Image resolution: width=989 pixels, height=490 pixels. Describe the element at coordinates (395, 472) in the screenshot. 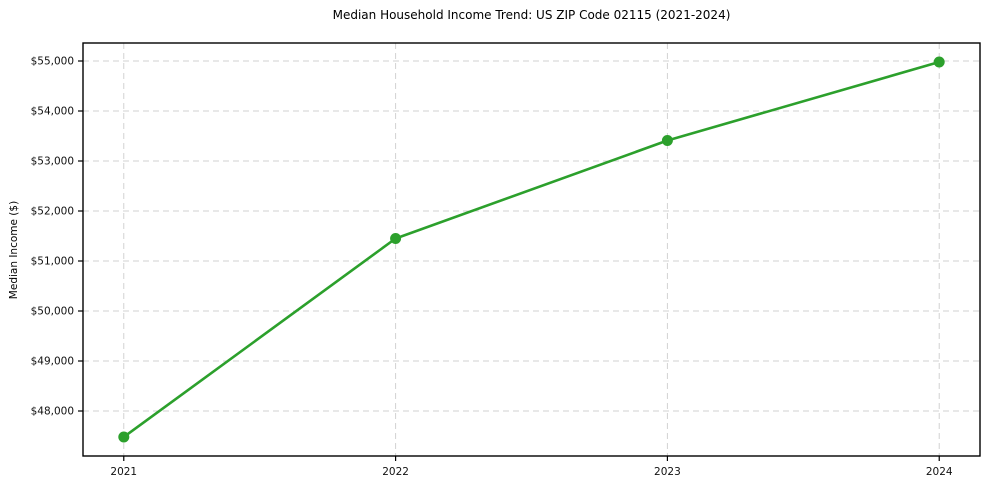

I see `x-tick-label: 2022` at that location.